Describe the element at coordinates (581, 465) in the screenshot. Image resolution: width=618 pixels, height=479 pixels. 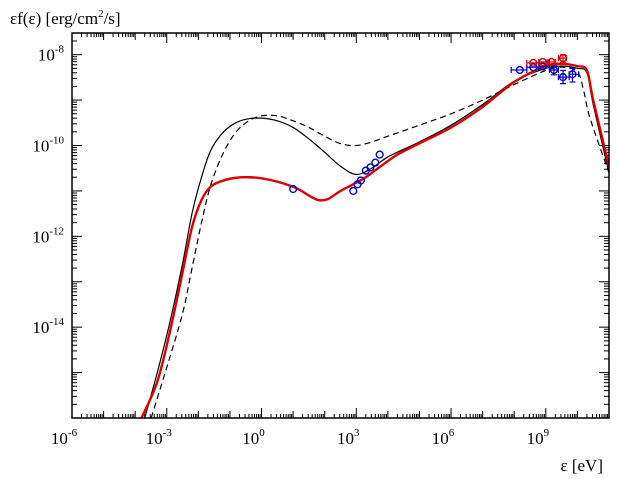
I see `x-axis-title: ε [eV]` at that location.